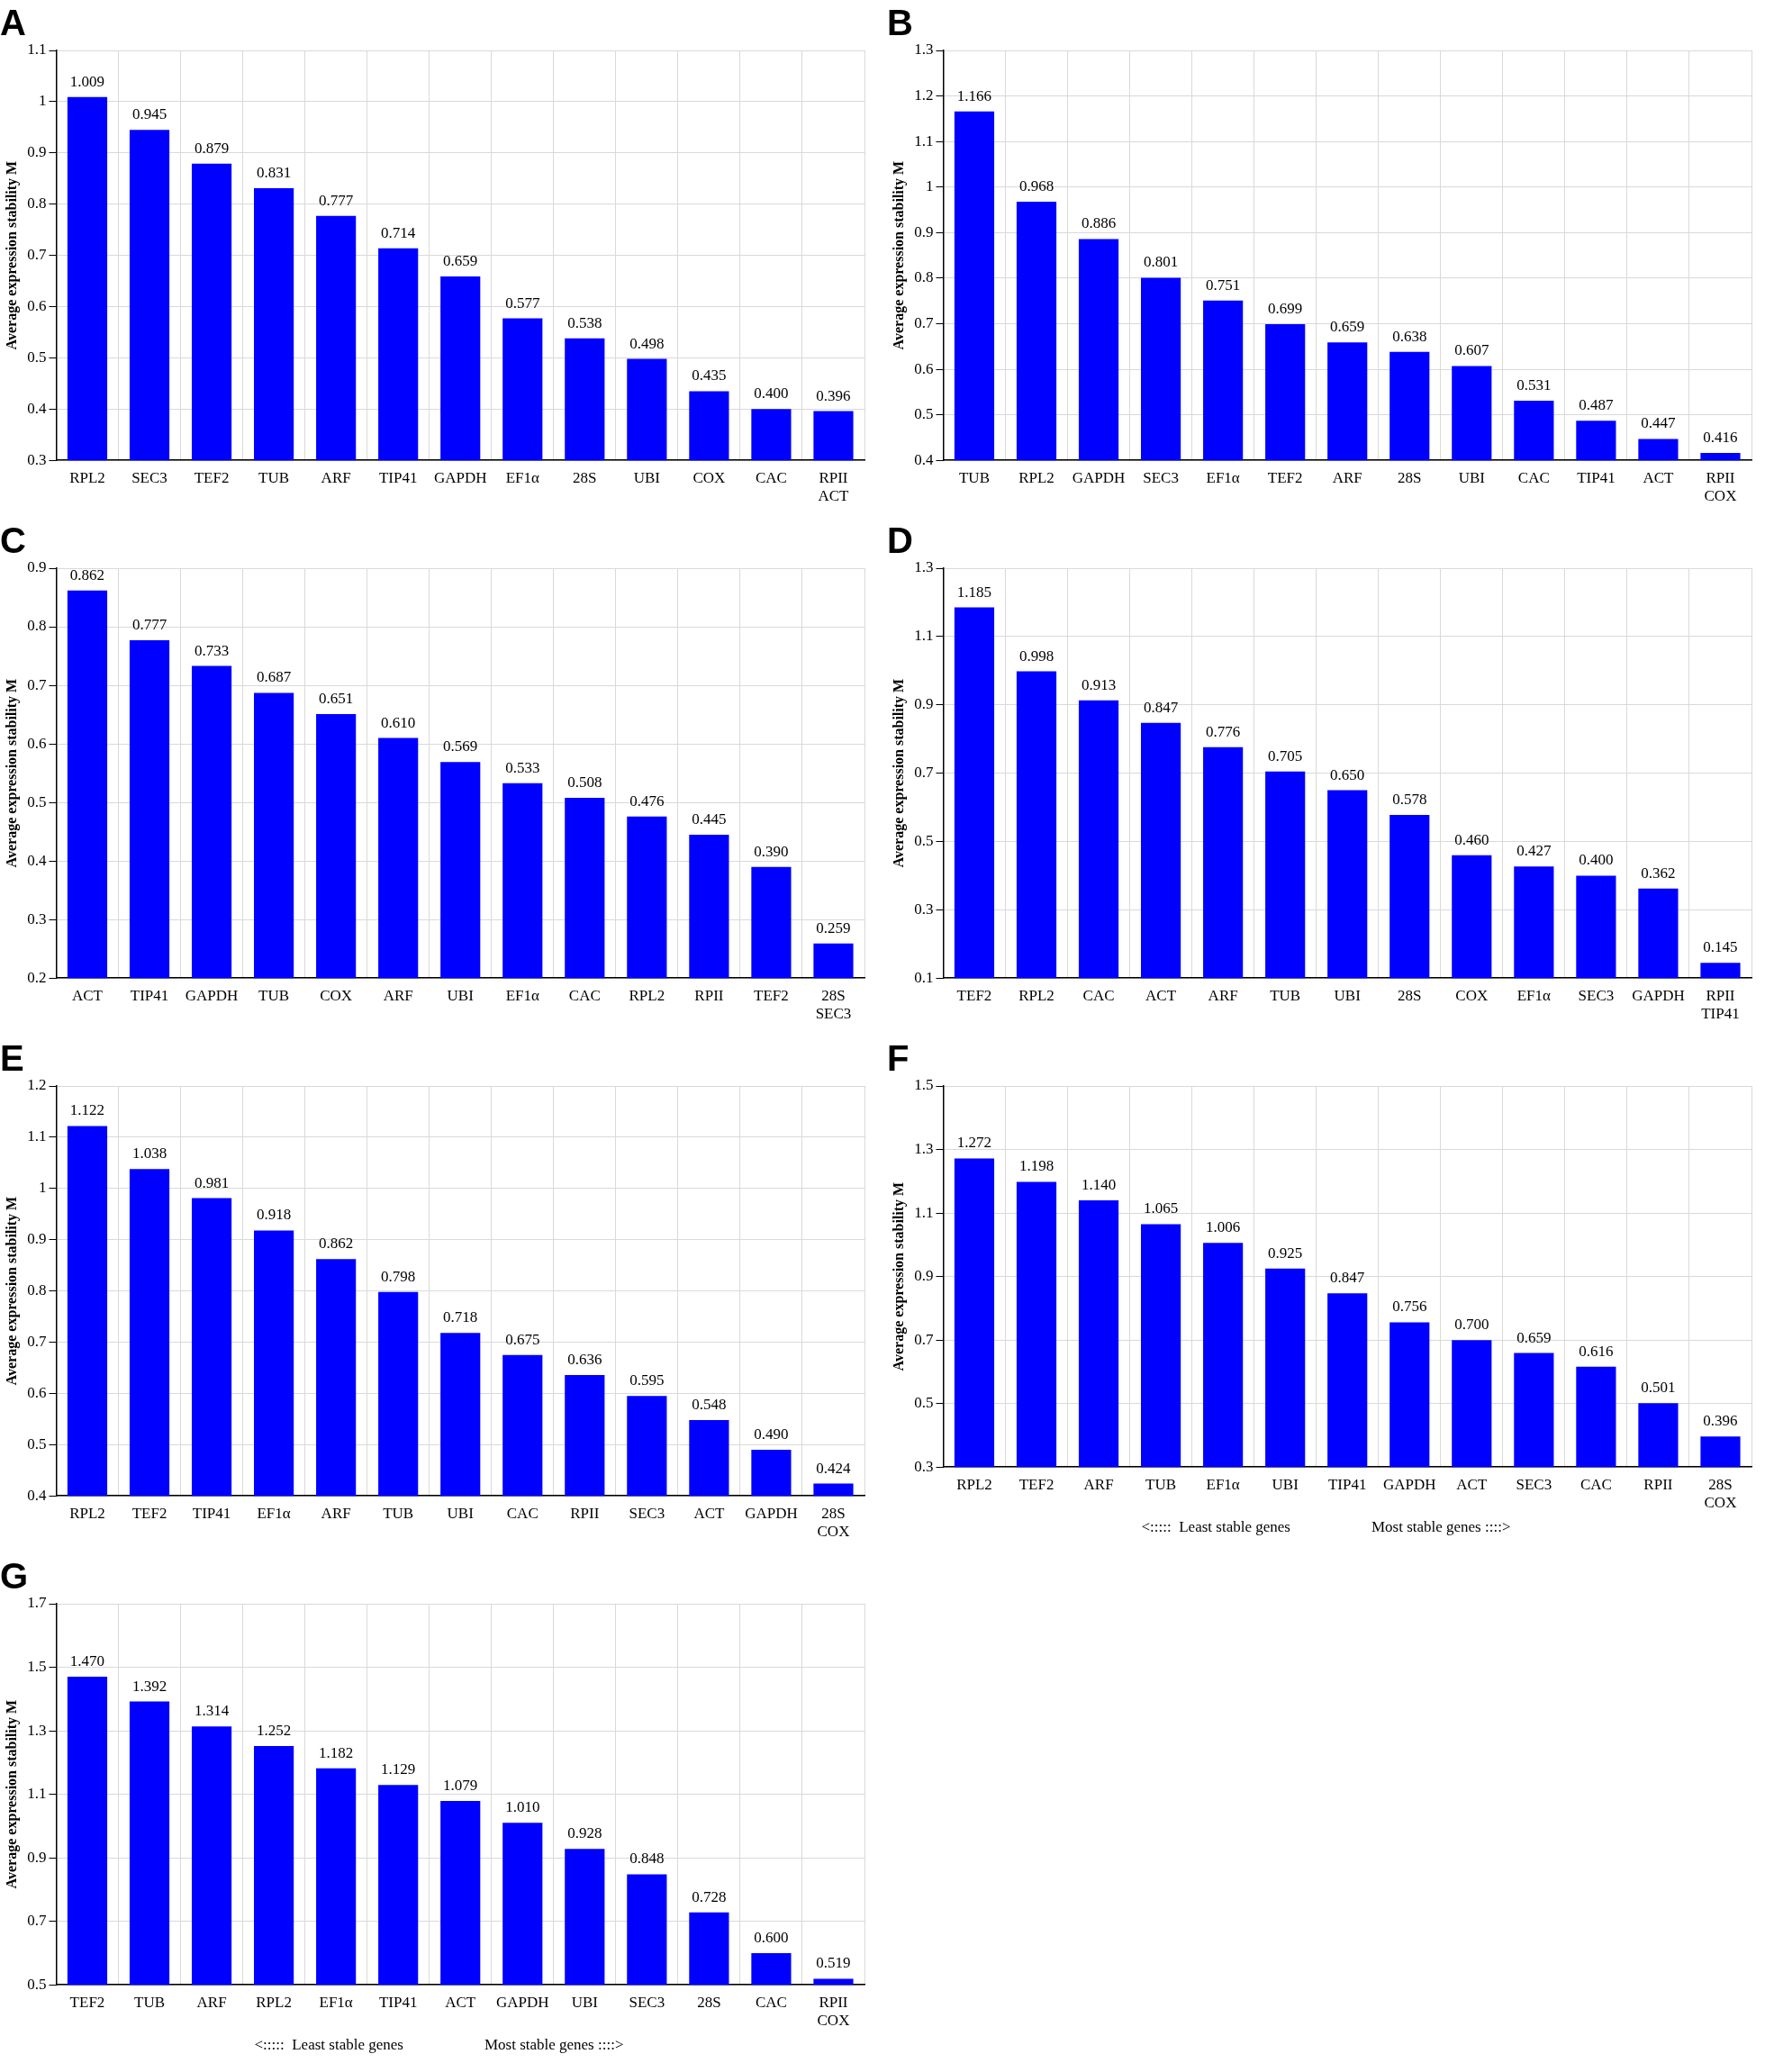 The height and width of the screenshot is (2072, 1765). Describe the element at coordinates (584, 782) in the screenshot. I see `data-label: 0.508` at that location.